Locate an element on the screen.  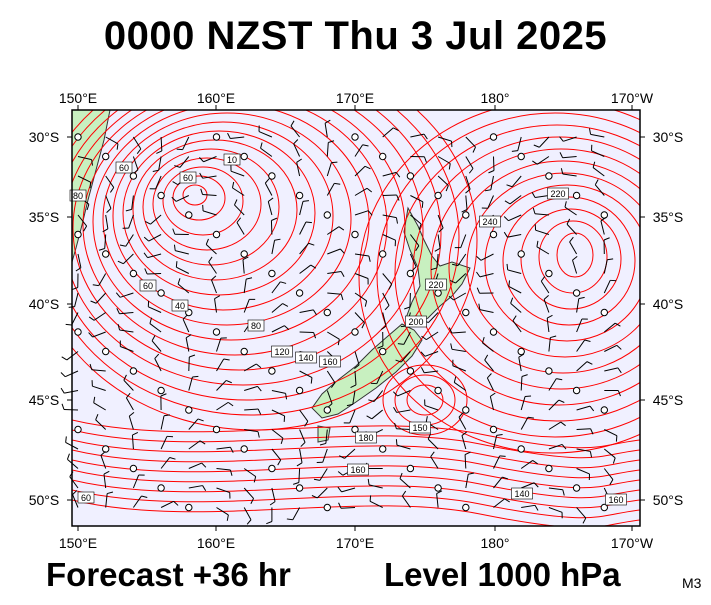
lon-label-bottom-180: 180° is located at coordinates (495, 543).